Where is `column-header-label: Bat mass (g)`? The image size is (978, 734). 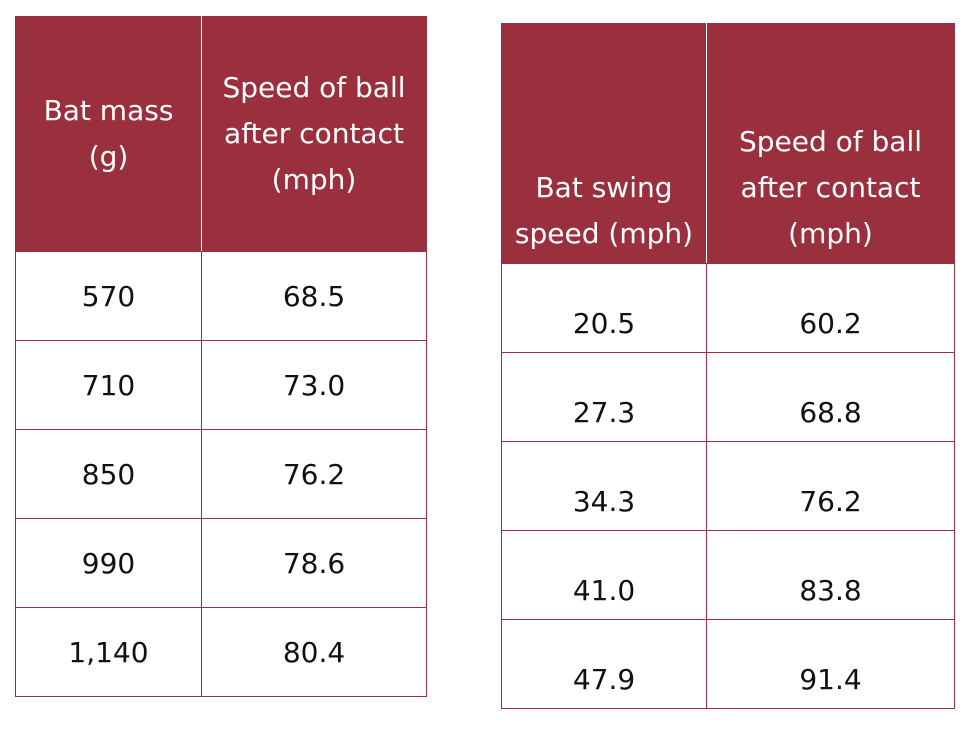 column-header-label: Bat mass (g) is located at coordinates (108, 133).